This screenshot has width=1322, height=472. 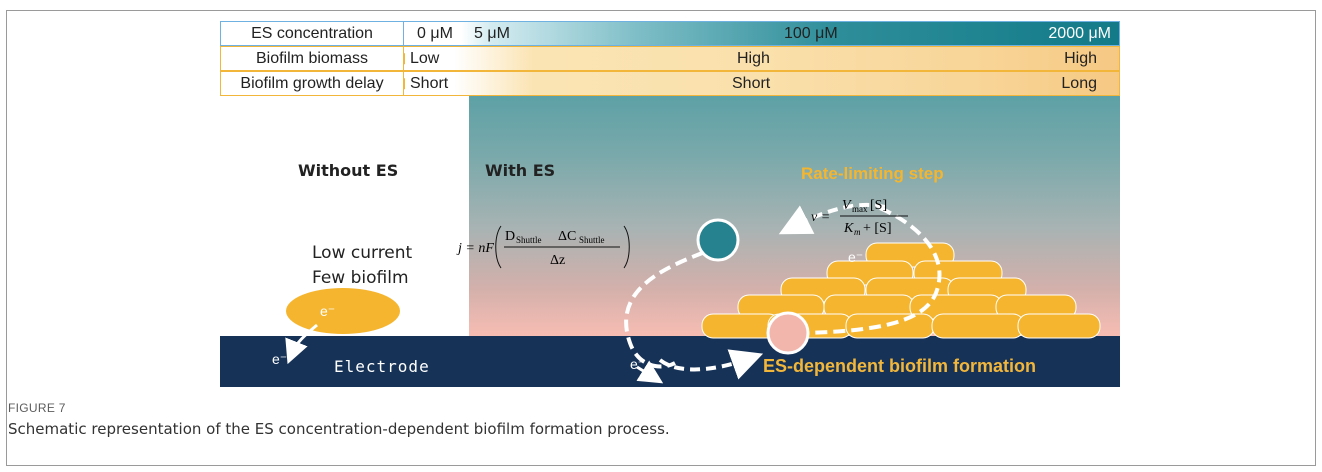 I want to click on biofilm-stack, so click(x=901, y=290).